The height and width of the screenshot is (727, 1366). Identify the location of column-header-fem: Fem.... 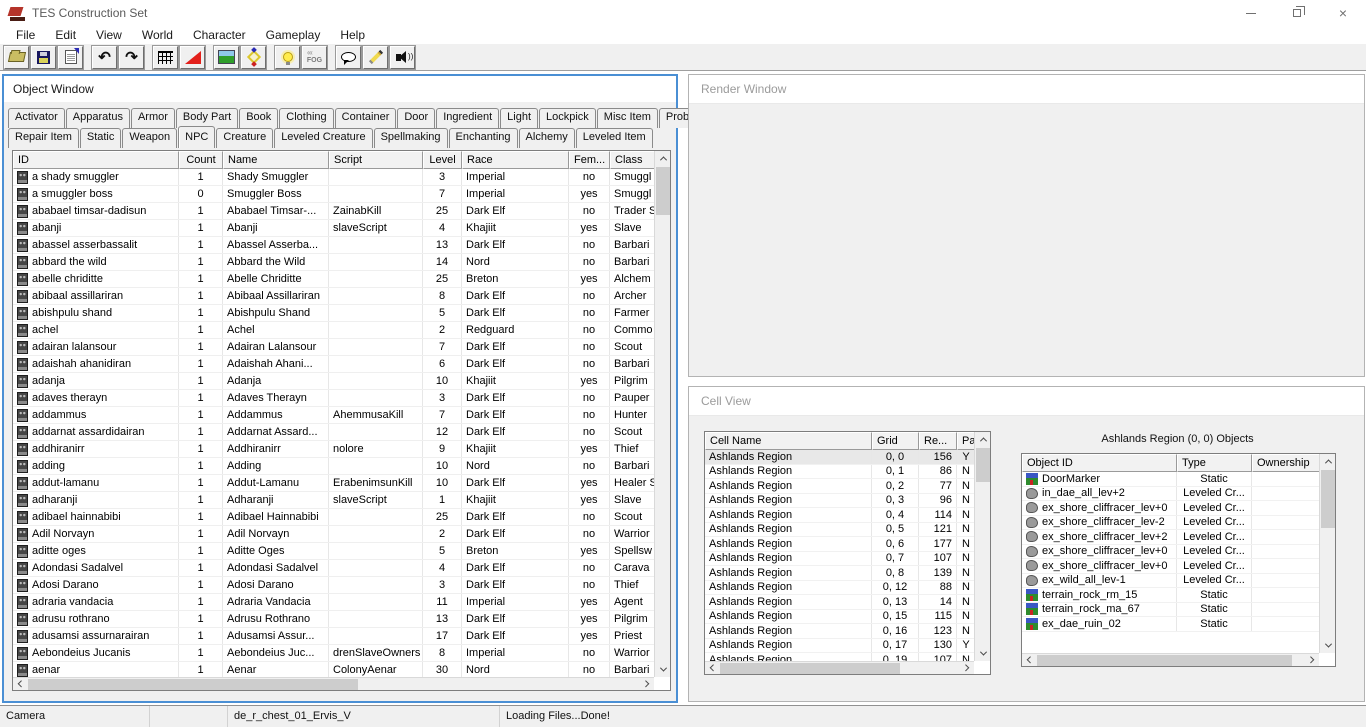
(589, 160).